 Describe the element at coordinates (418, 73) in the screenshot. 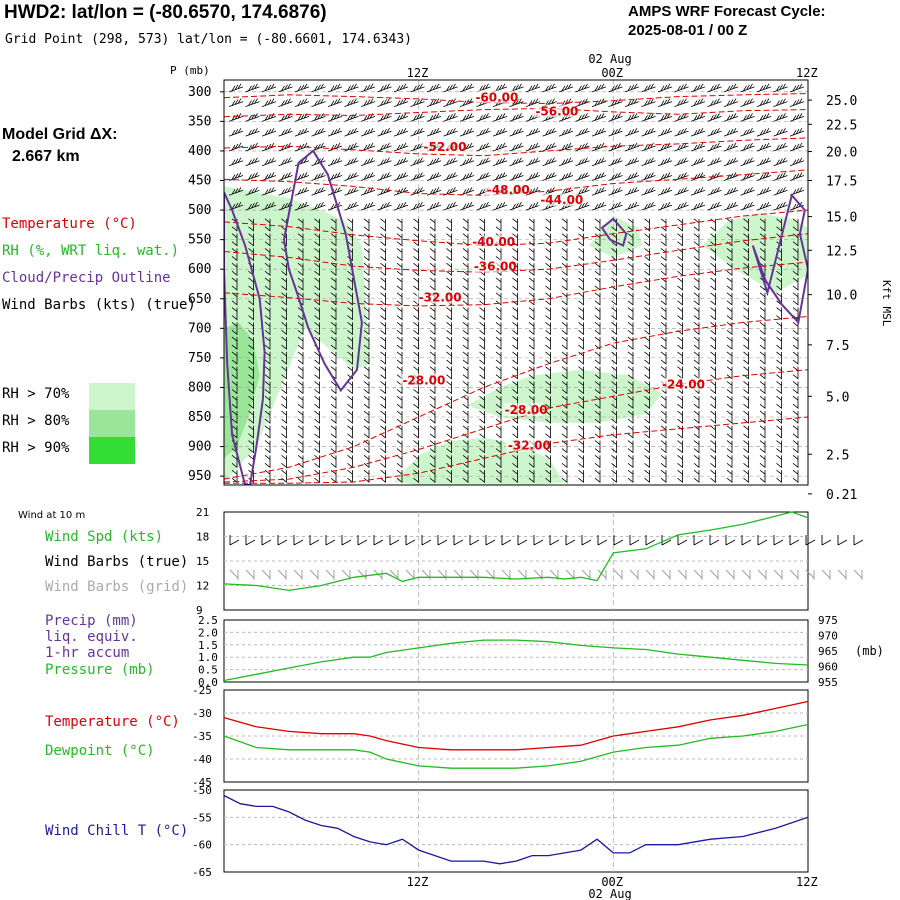

I see `top-time-label-0: 12Z` at that location.